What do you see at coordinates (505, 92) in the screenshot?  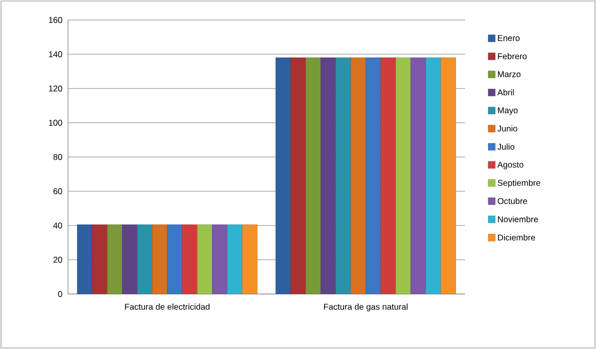 I see `legend-label: Abril` at bounding box center [505, 92].